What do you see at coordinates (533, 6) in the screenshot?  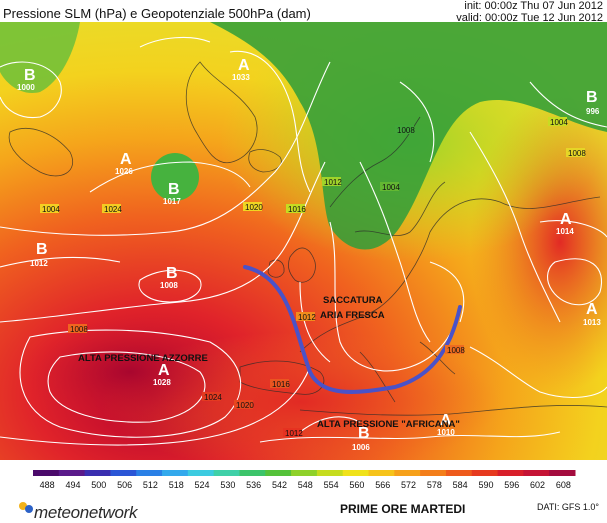 I see `init-time: init: 00:00z Thu 07 Jun 2012` at bounding box center [533, 6].